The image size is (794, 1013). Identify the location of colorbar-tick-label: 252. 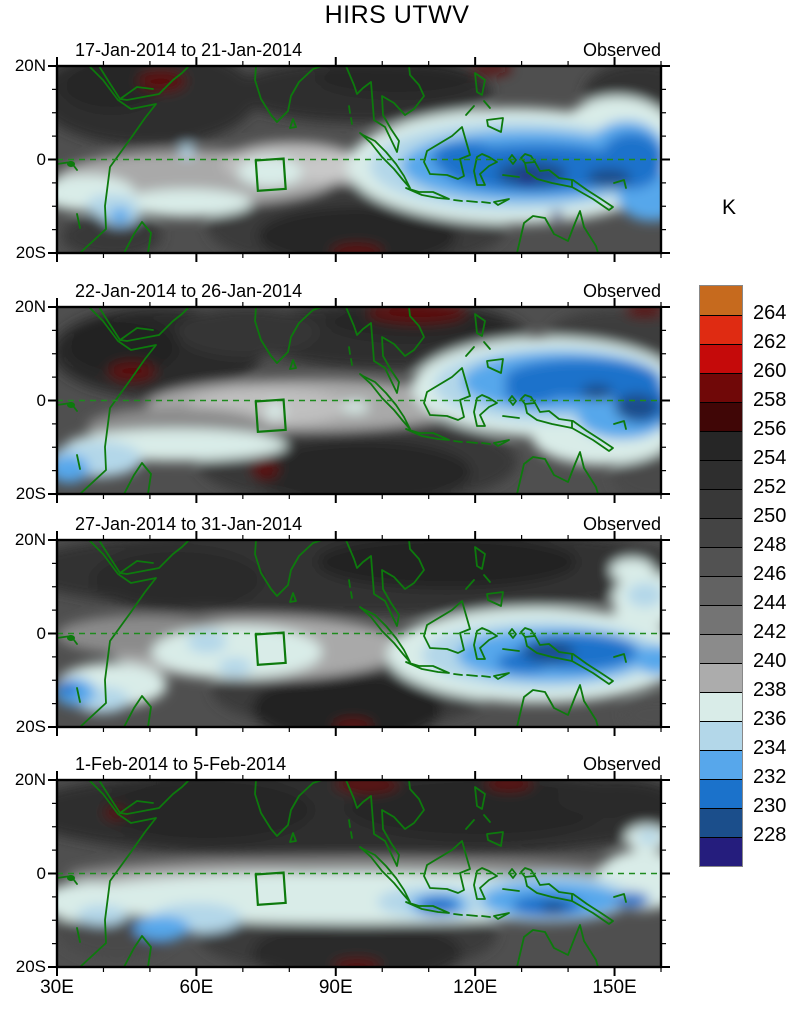
(770, 487).